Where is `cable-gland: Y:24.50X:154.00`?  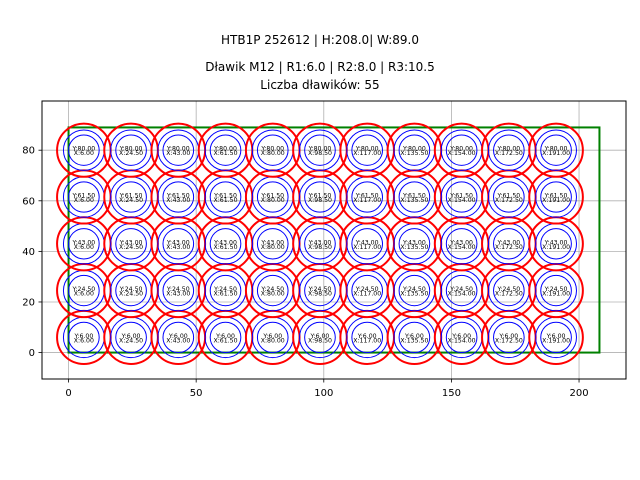 cable-gland: Y:24.50X:154.00 is located at coordinates (461, 291).